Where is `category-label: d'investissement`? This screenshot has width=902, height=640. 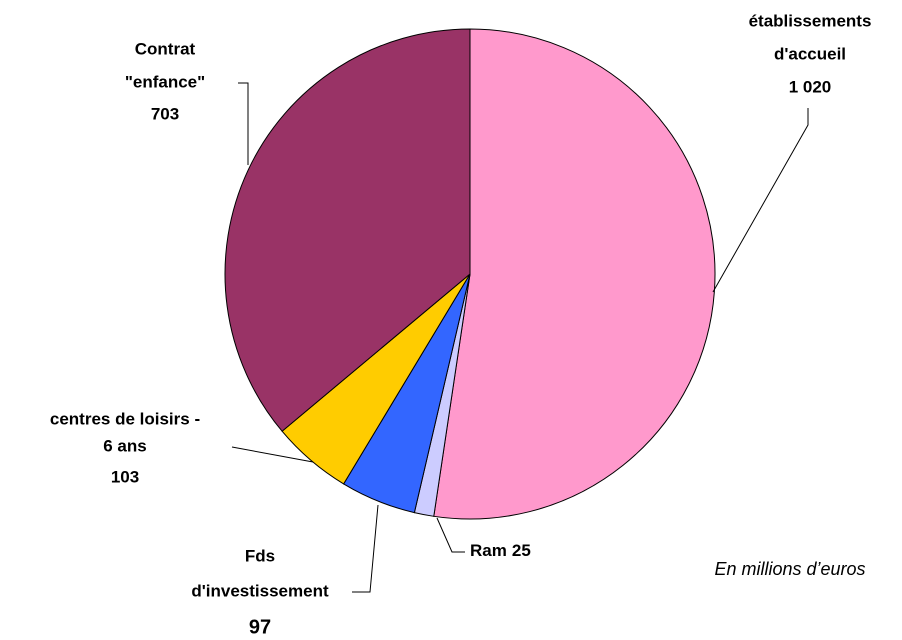
category-label: d'investissement is located at coordinates (260, 590).